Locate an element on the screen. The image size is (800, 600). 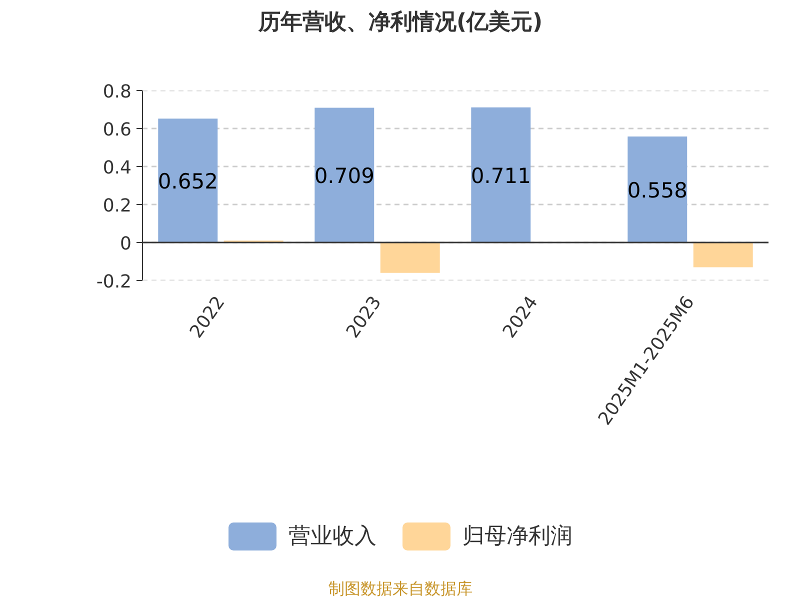
legend-label: 归母净利润 is located at coordinates (517, 536).